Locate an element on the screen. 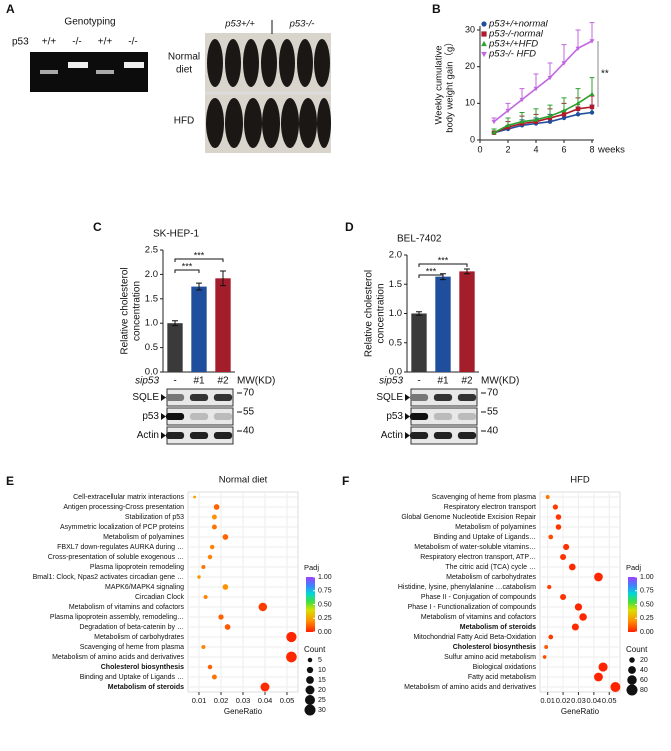  chart-title: HFD is located at coordinates (580, 480).